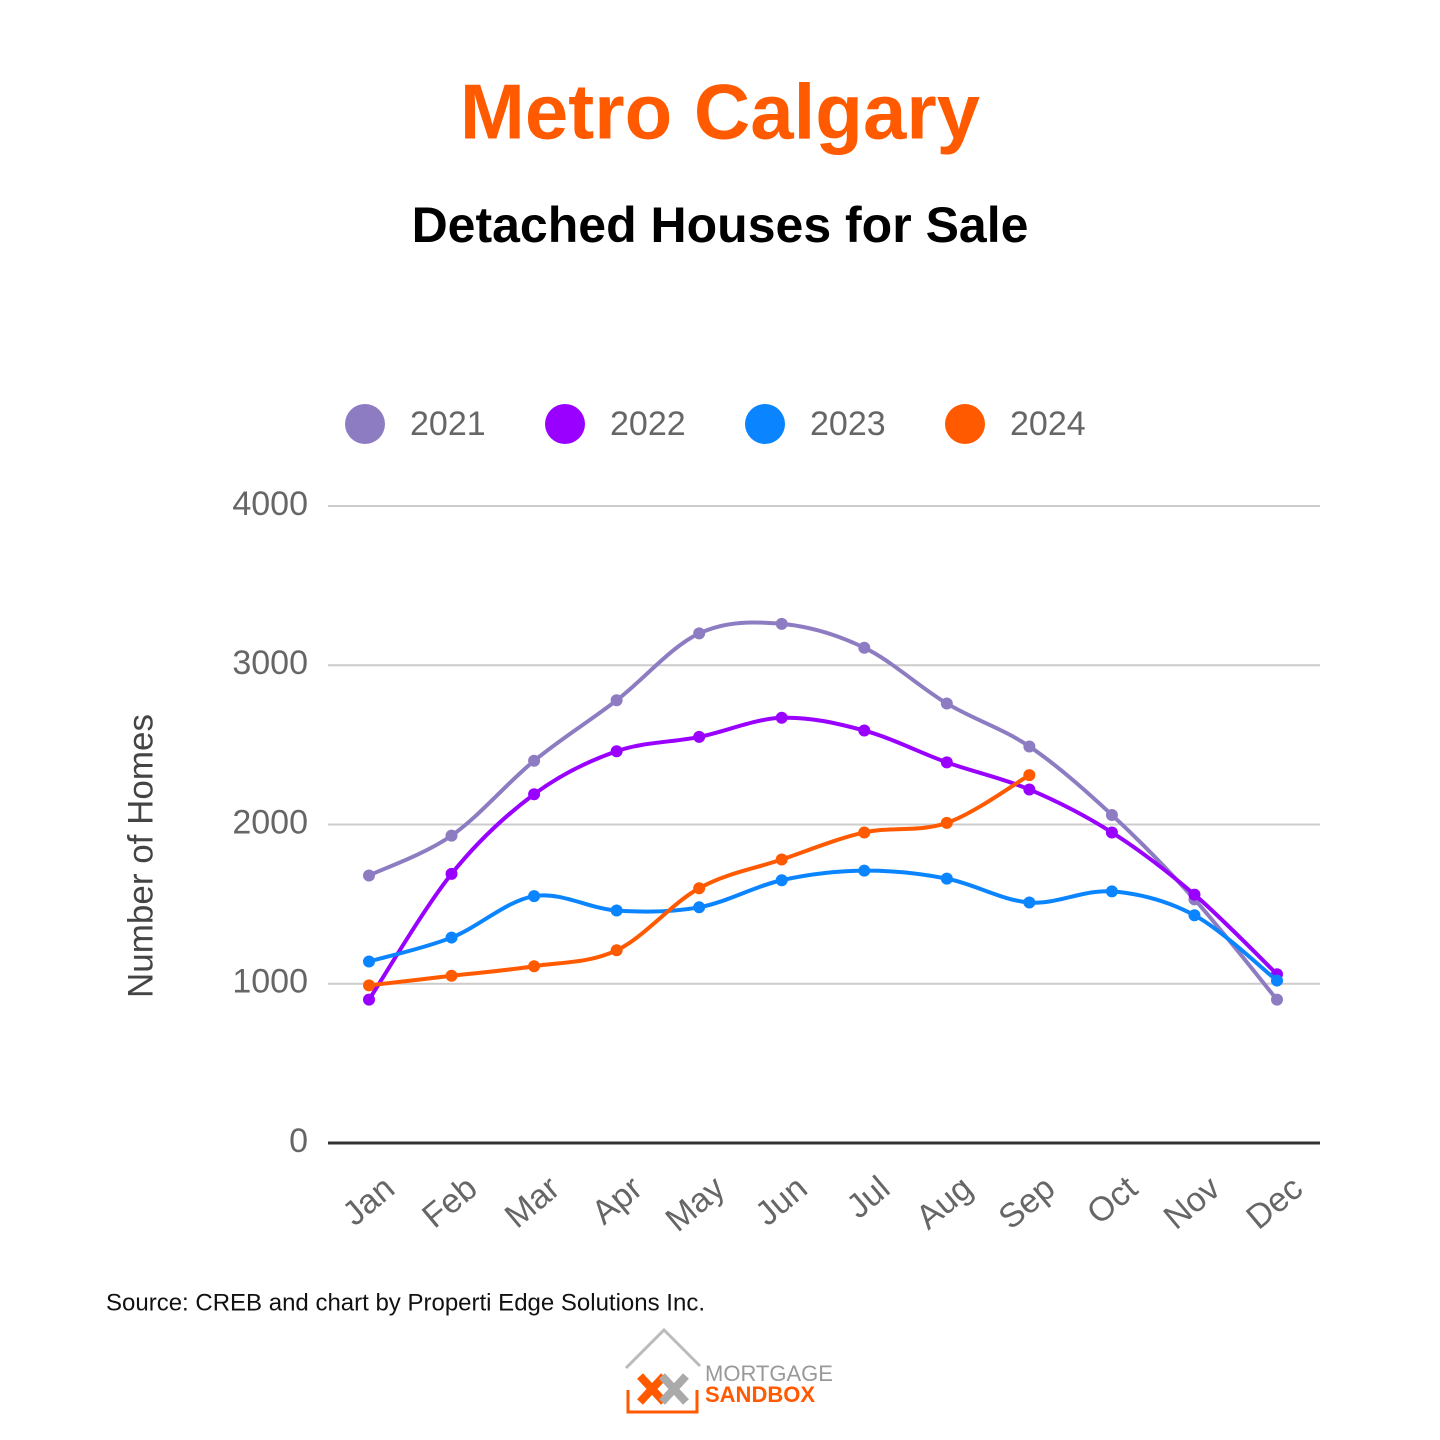  Describe the element at coordinates (140, 856) in the screenshot. I see `y-axis-label: Number of Homes` at that location.